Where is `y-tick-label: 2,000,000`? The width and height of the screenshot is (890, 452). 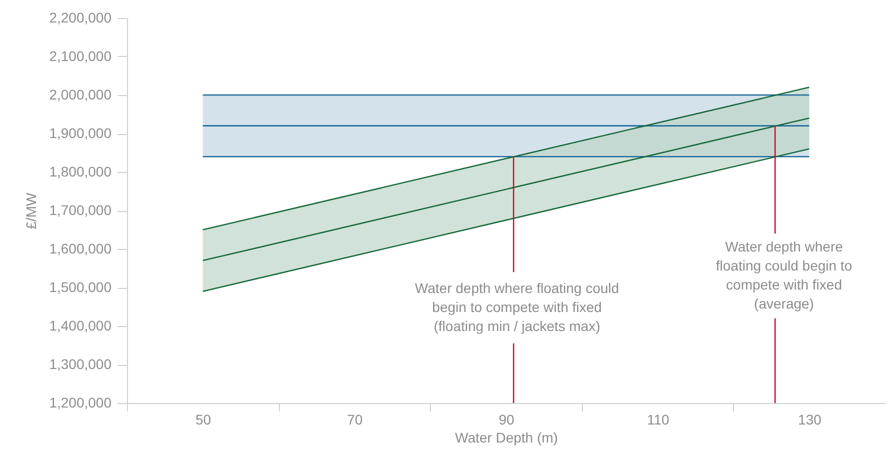
y-tick-label: 2,000,000 is located at coordinates (80, 94).